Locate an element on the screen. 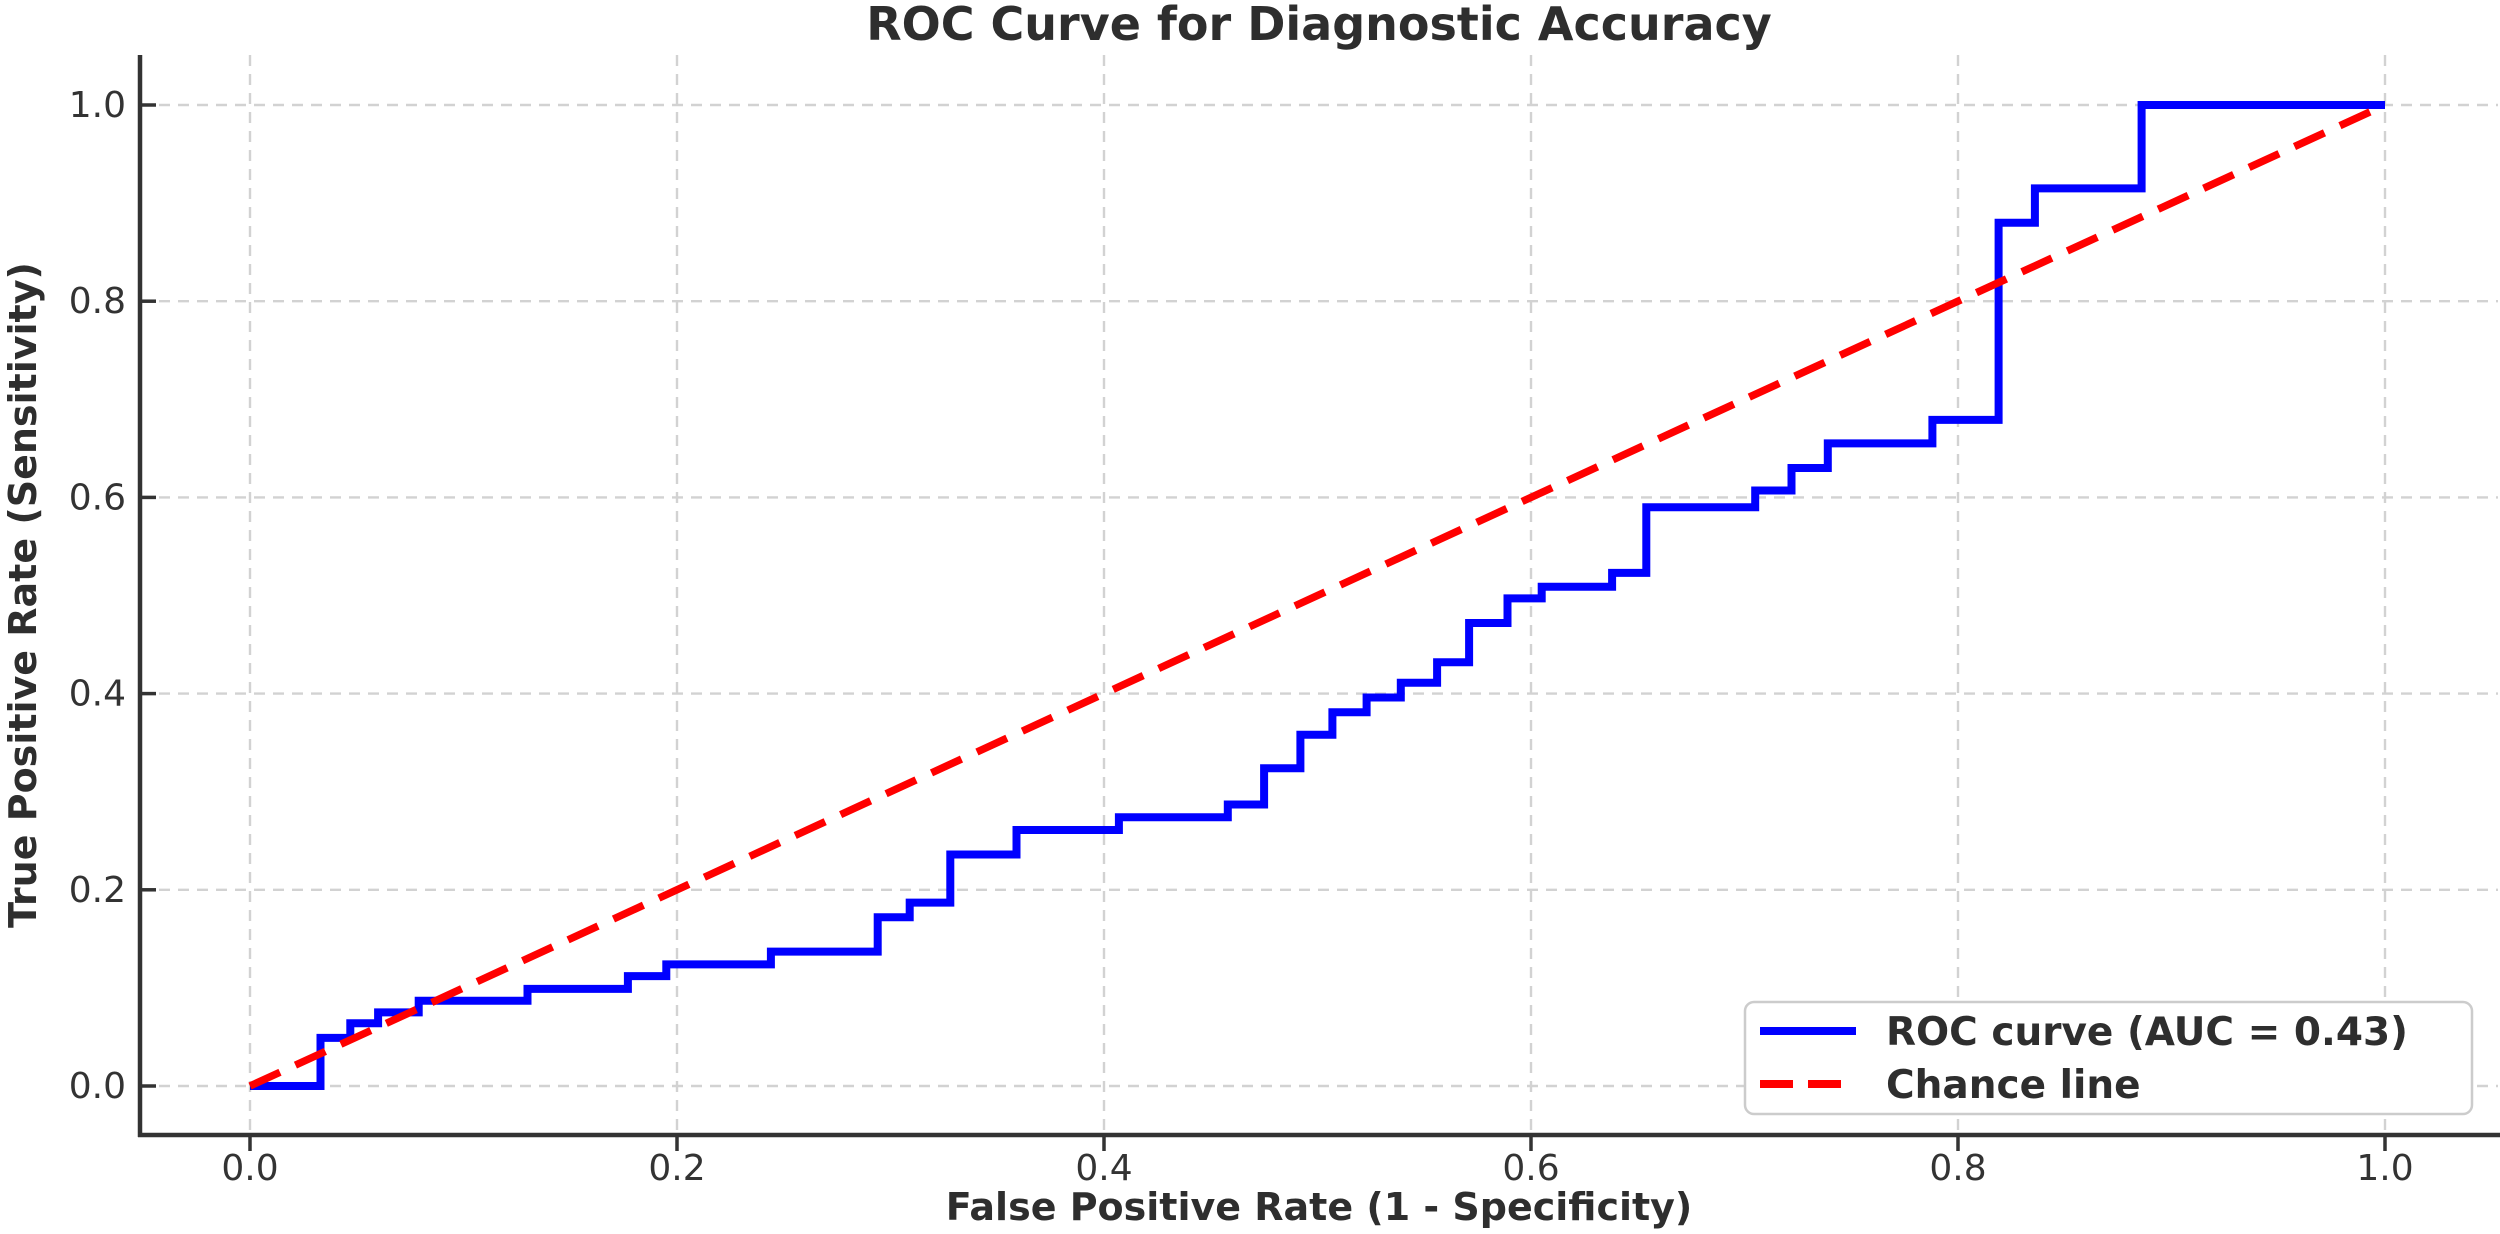 This screenshot has width=2500, height=1234. x-tick-label: 0.0 is located at coordinates (249, 1168).